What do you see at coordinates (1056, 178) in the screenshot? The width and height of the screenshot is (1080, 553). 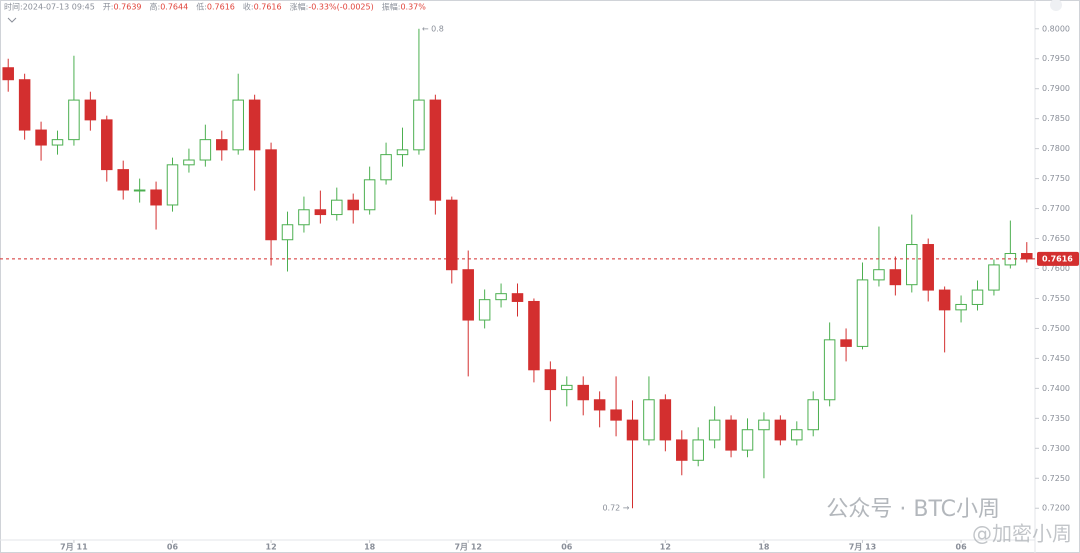 I see `y-tick-label: 0.7750` at bounding box center [1056, 178].